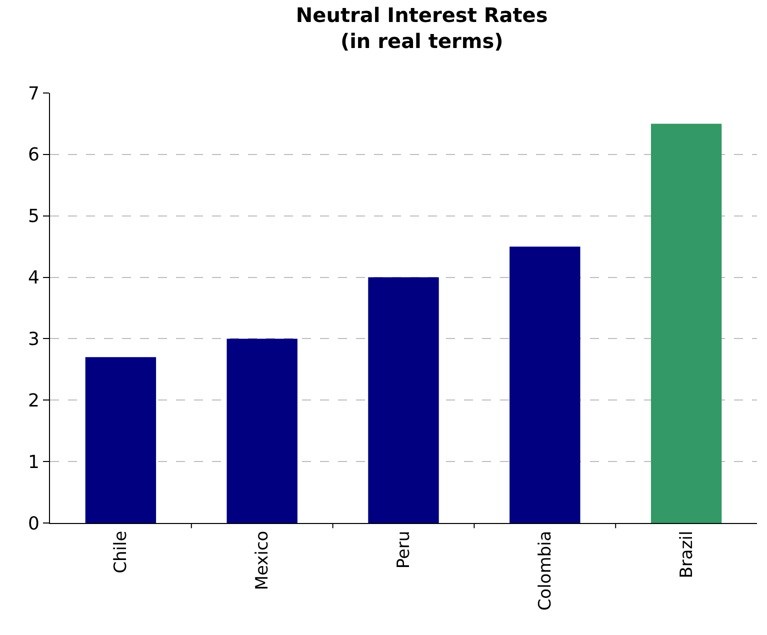  What do you see at coordinates (404, 549) in the screenshot?
I see `x-tick-label: Peru` at bounding box center [404, 549].